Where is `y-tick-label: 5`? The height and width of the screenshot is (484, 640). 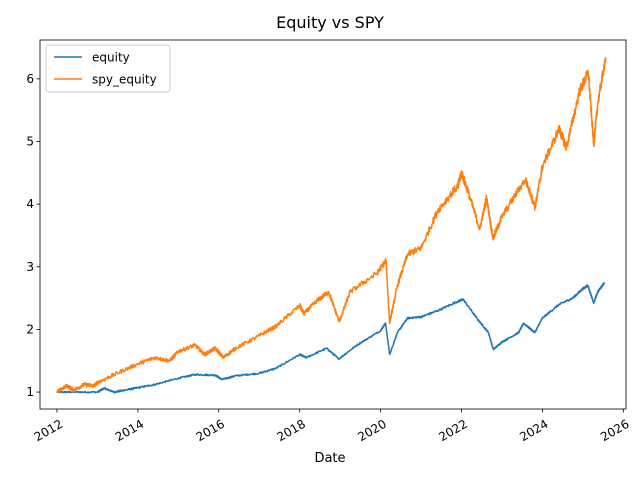
y-tick-label: 5 is located at coordinates (30, 141).